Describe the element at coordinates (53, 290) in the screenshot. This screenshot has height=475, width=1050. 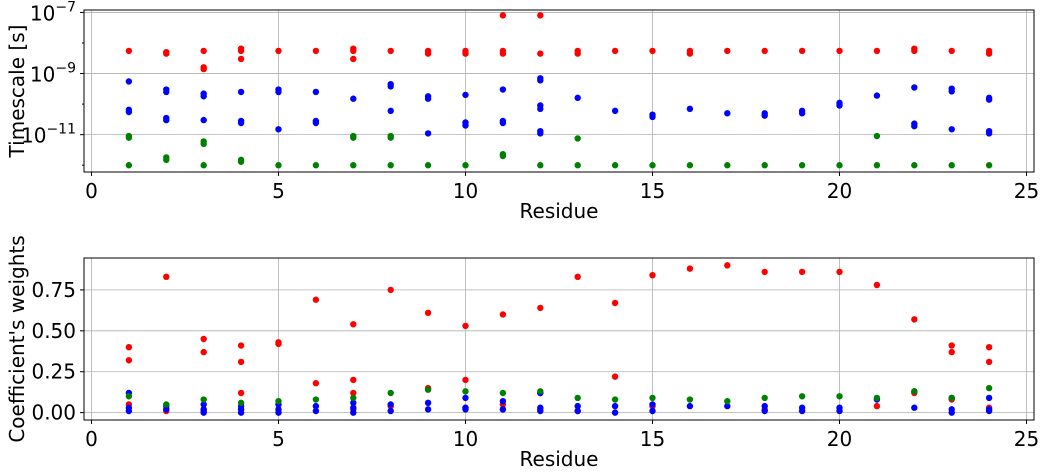
I see `y-tick-label: 0.75` at that location.